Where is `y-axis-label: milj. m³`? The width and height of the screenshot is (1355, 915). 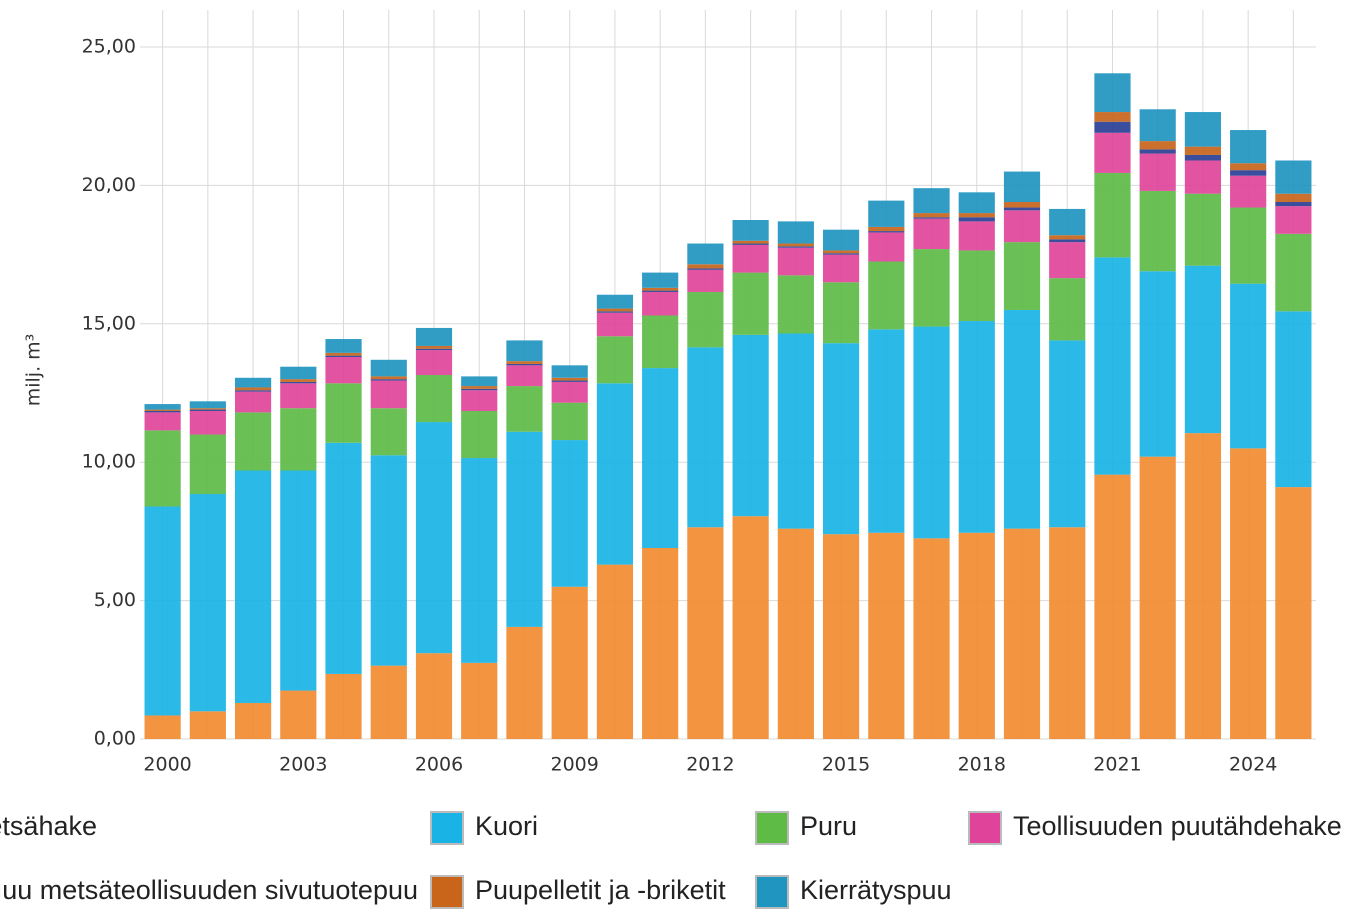
y-axis-label: milj. m³ is located at coordinates (34, 370).